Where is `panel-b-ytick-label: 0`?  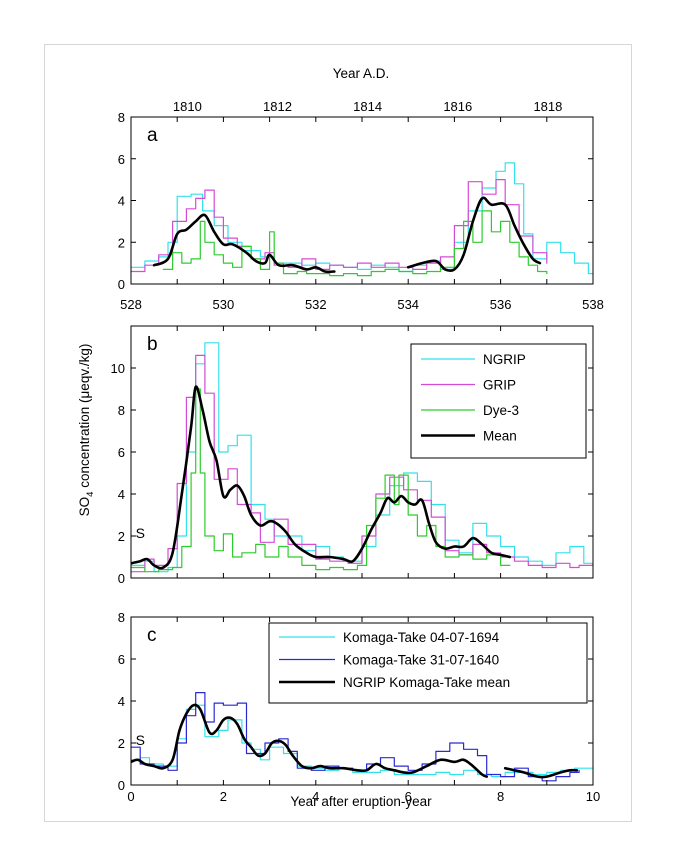
panel-b-ytick-label: 0 is located at coordinates (121, 578).